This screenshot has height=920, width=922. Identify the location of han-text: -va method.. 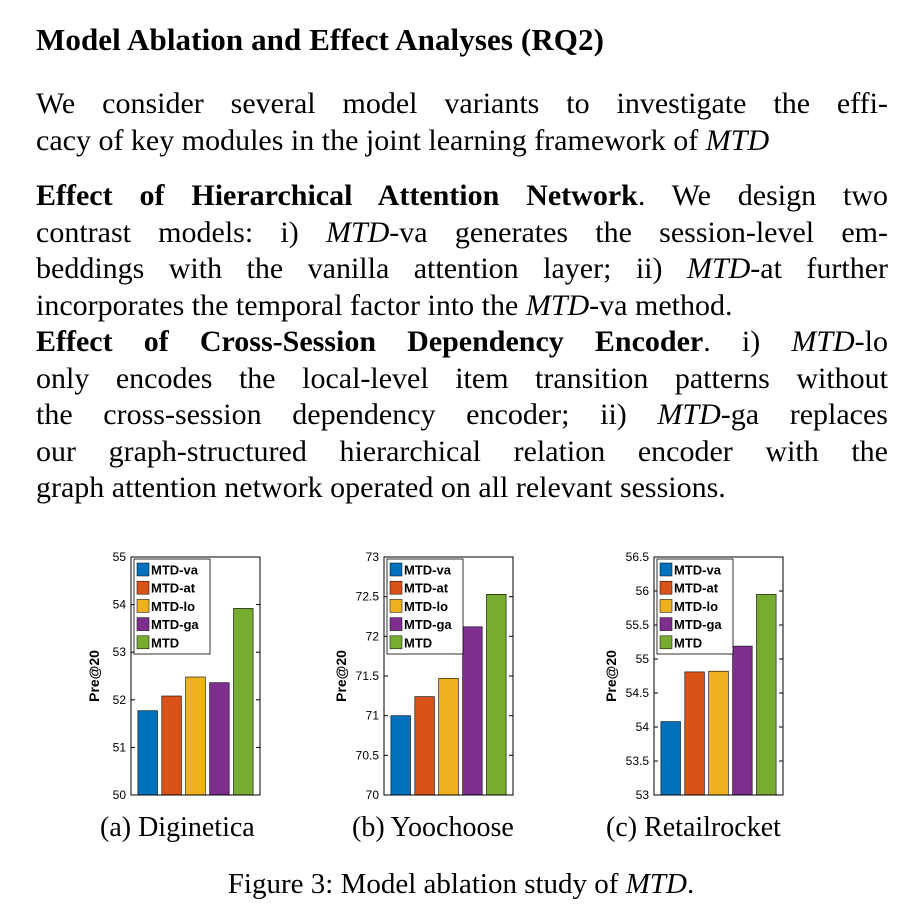
(661, 305).